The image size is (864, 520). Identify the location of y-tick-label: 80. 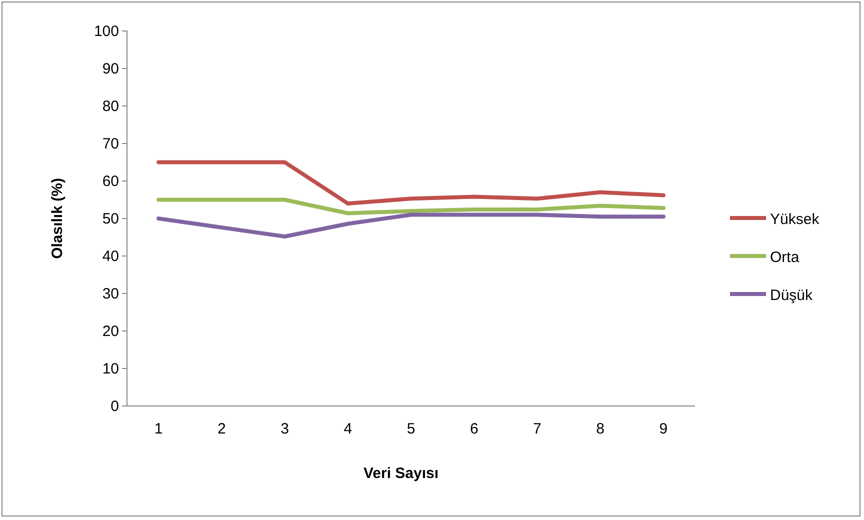
(110, 106).